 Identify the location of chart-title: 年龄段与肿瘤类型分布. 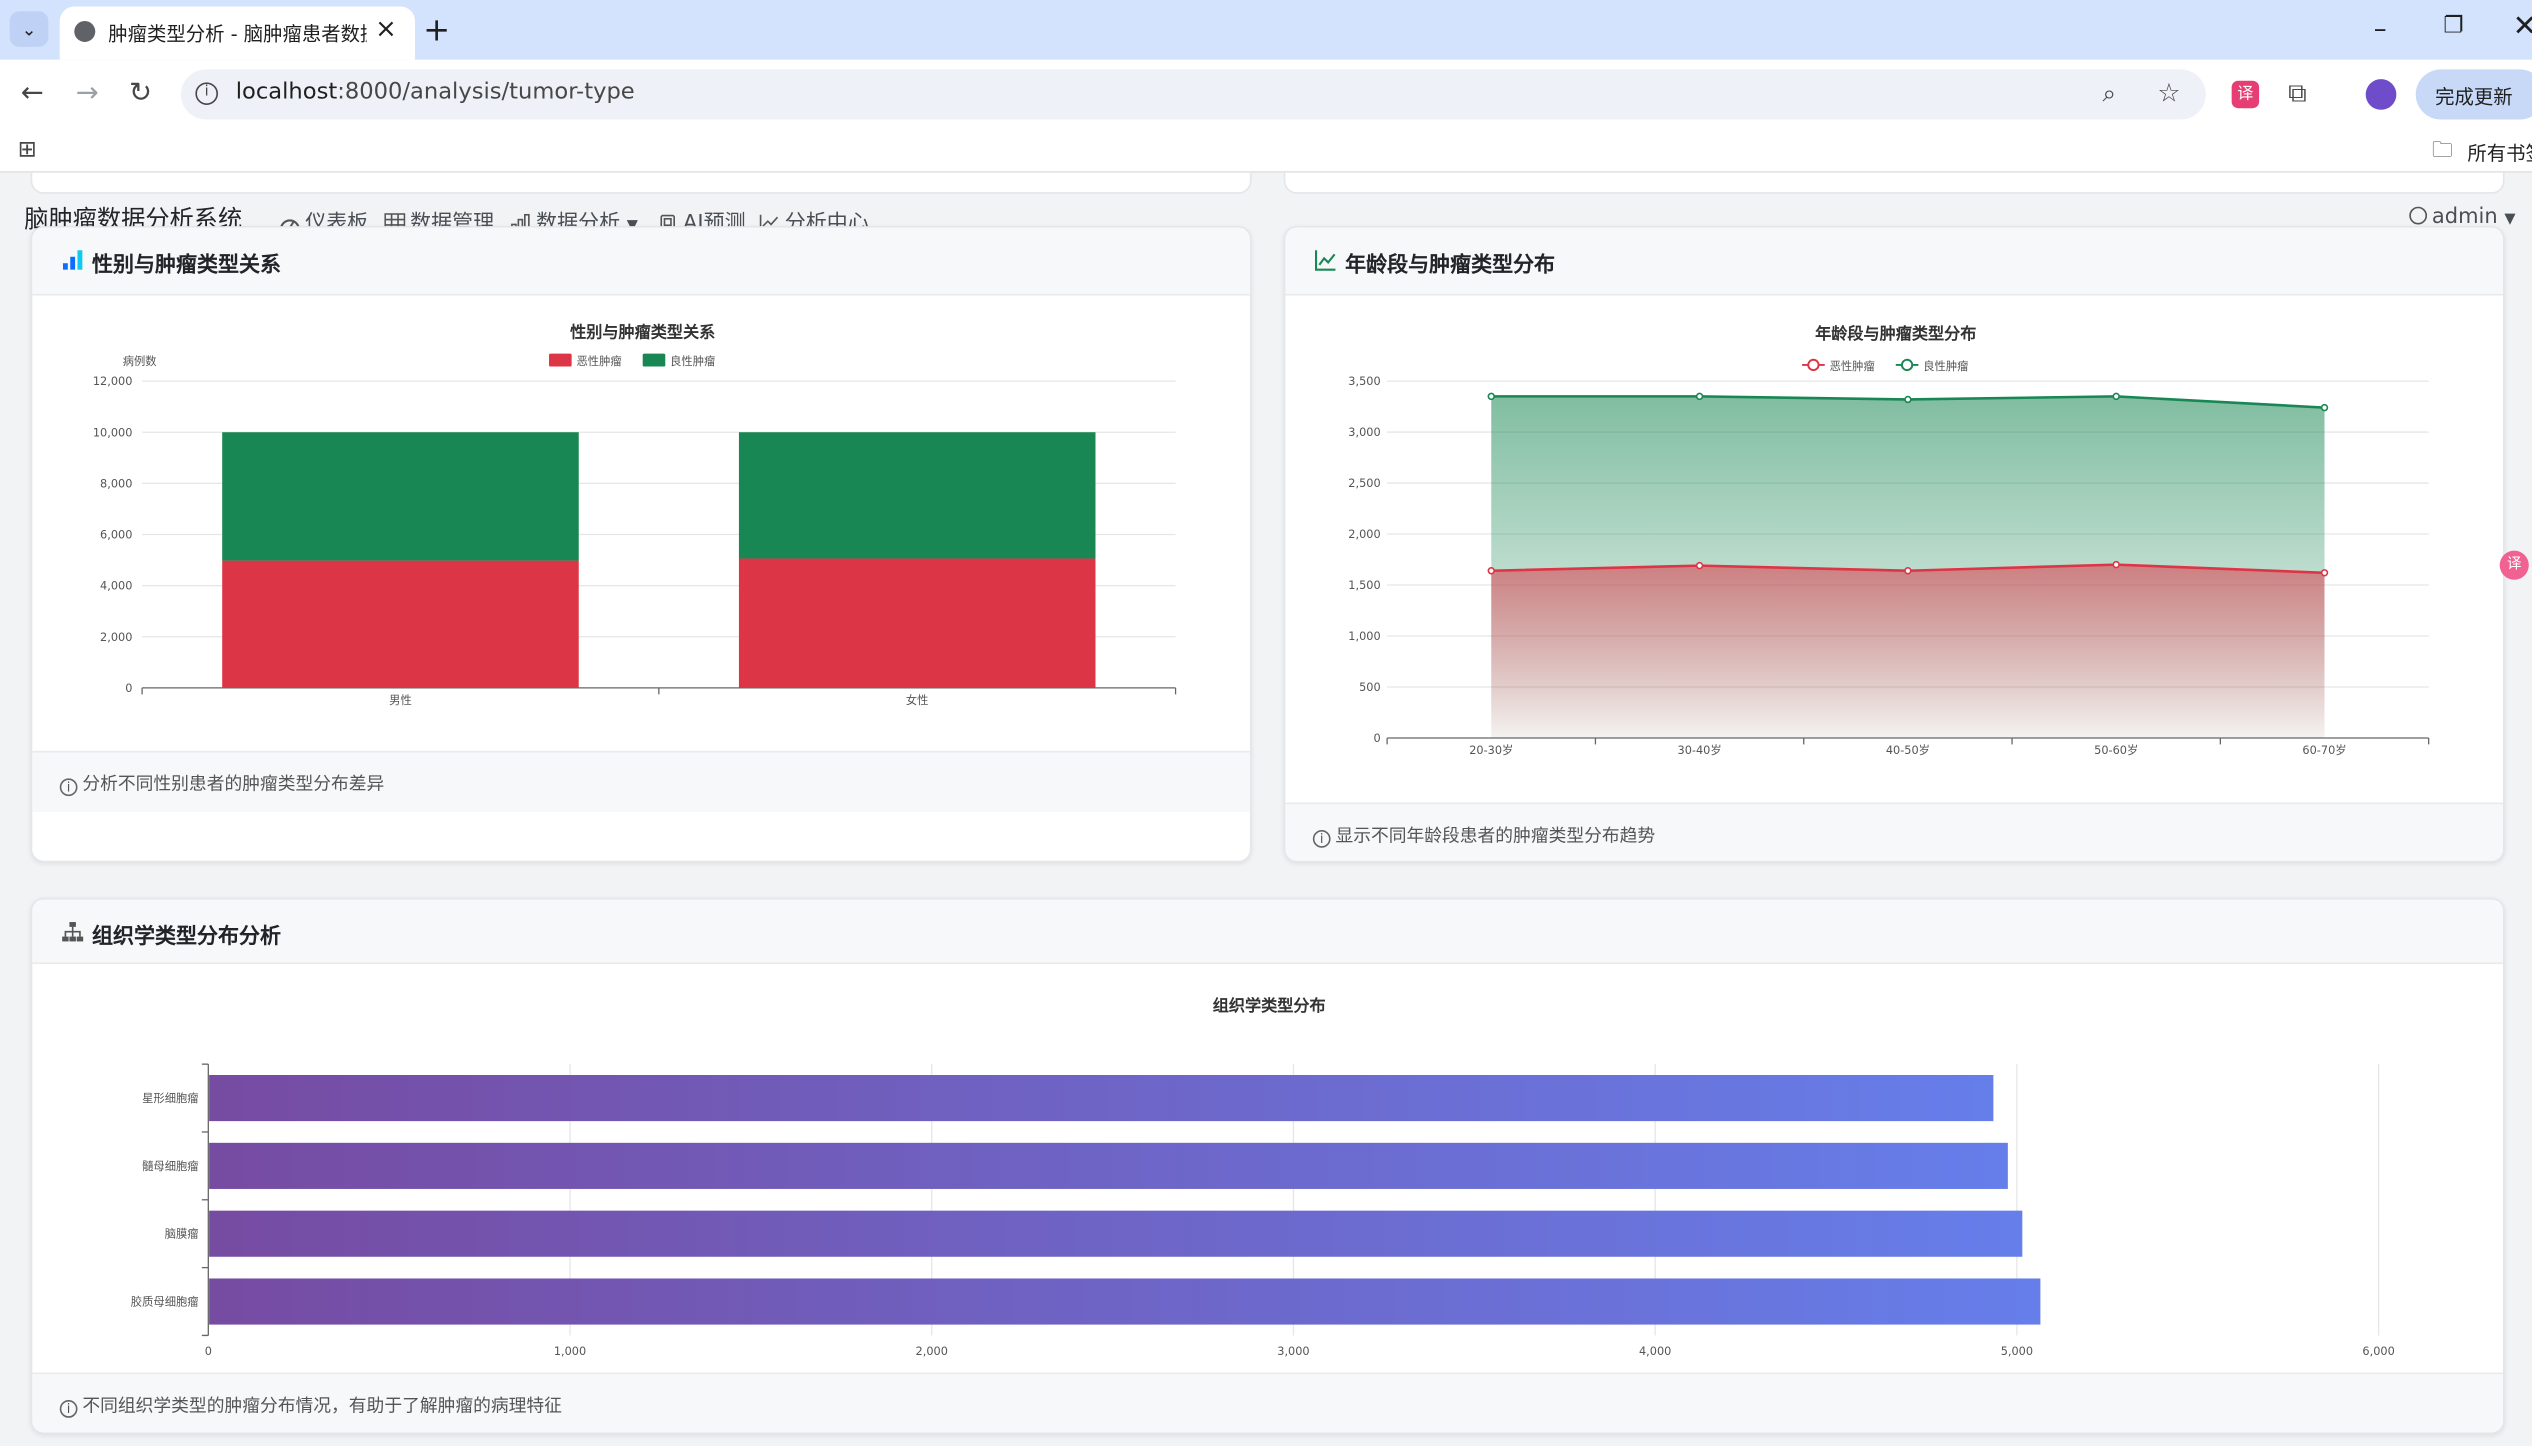
(1895, 333).